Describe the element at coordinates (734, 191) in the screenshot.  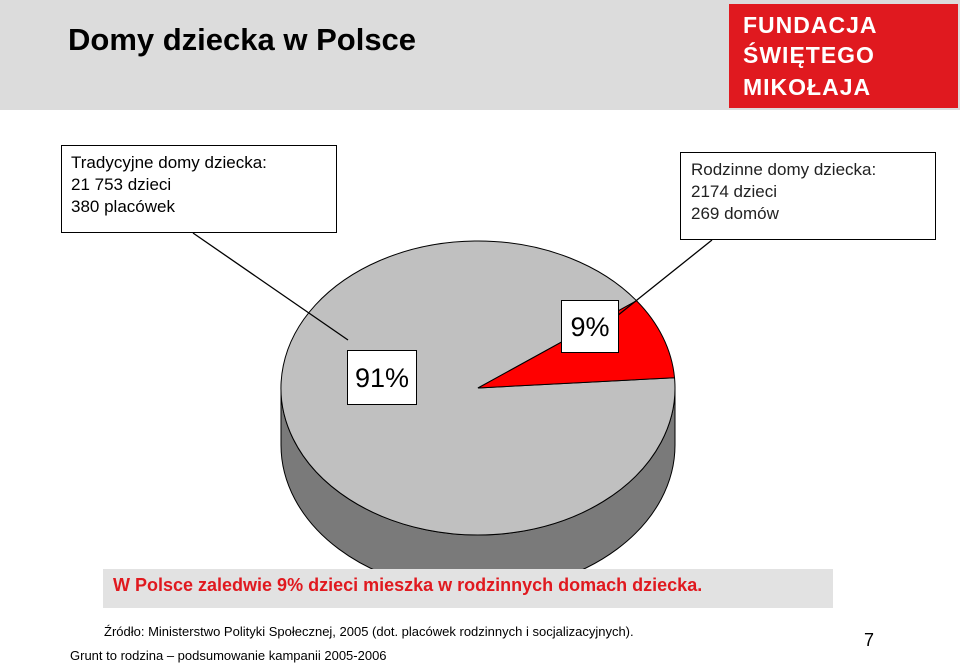
I see `callout-line: 2174 dzieci` at that location.